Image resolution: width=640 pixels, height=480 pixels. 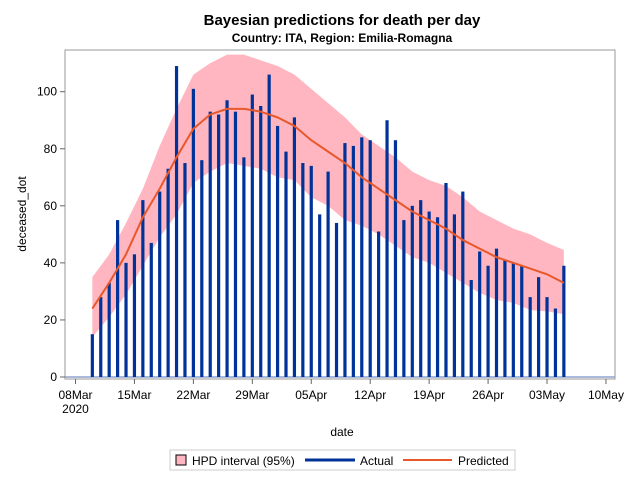 What do you see at coordinates (342, 432) in the screenshot?
I see `x-axis-label: date` at bounding box center [342, 432].